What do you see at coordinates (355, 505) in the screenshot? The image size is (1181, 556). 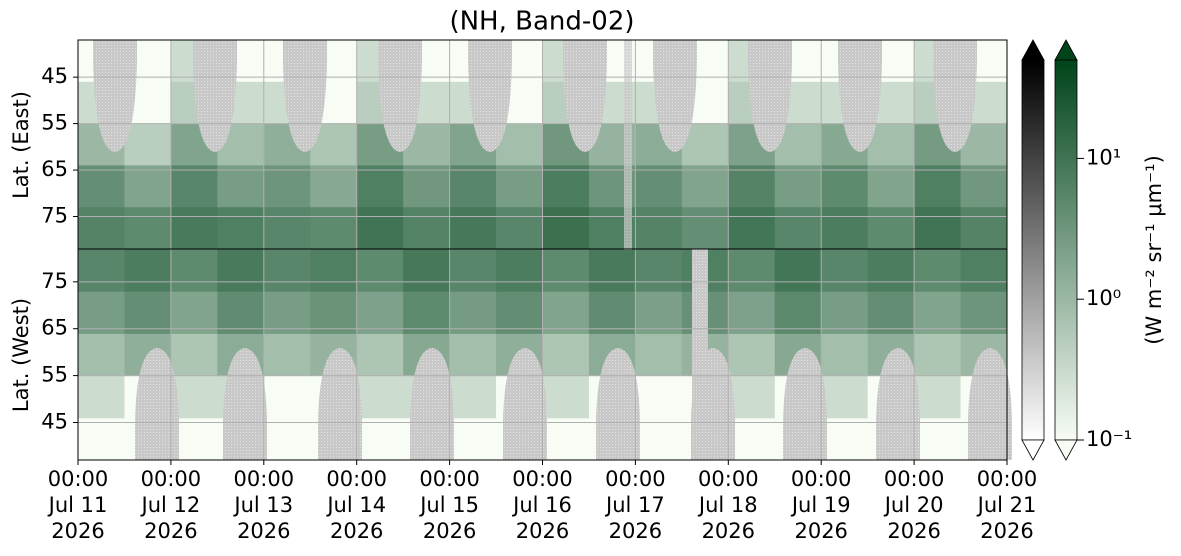 I see `x-tick-label: Jul 14` at bounding box center [355, 505].